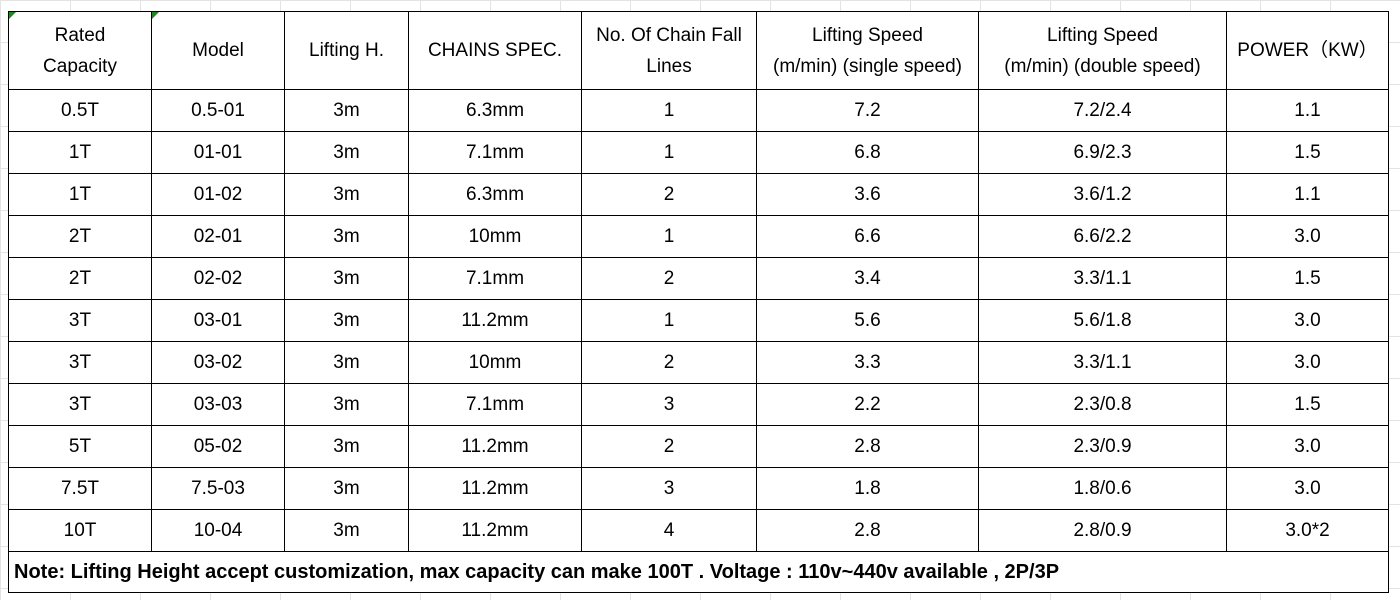  Describe the element at coordinates (867, 236) in the screenshot. I see `cell-speed-single: 6.6` at that location.